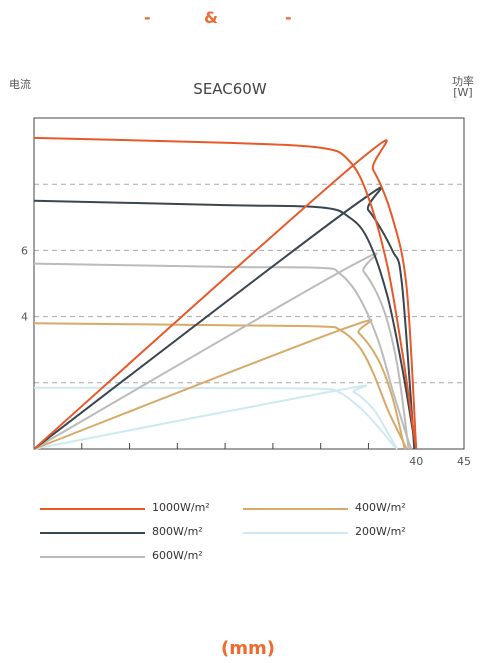 This screenshot has width=496, height=663. What do you see at coordinates (463, 87) in the screenshot?
I see `y2-axis-label-power: 功率 [W]` at bounding box center [463, 87].